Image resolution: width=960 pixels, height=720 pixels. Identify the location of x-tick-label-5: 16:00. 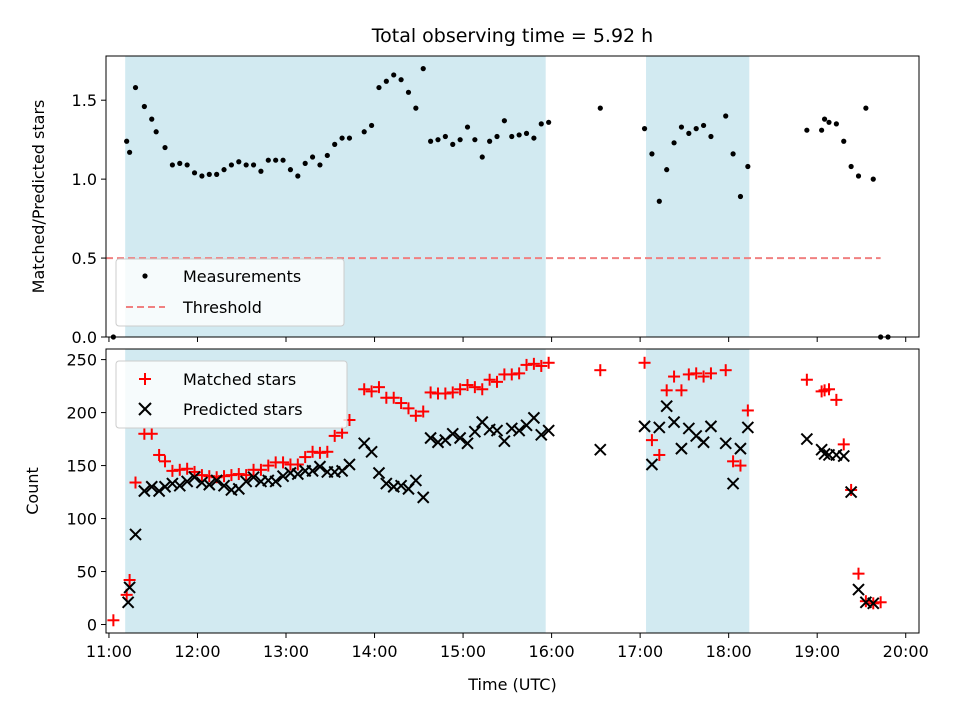
(552, 651).